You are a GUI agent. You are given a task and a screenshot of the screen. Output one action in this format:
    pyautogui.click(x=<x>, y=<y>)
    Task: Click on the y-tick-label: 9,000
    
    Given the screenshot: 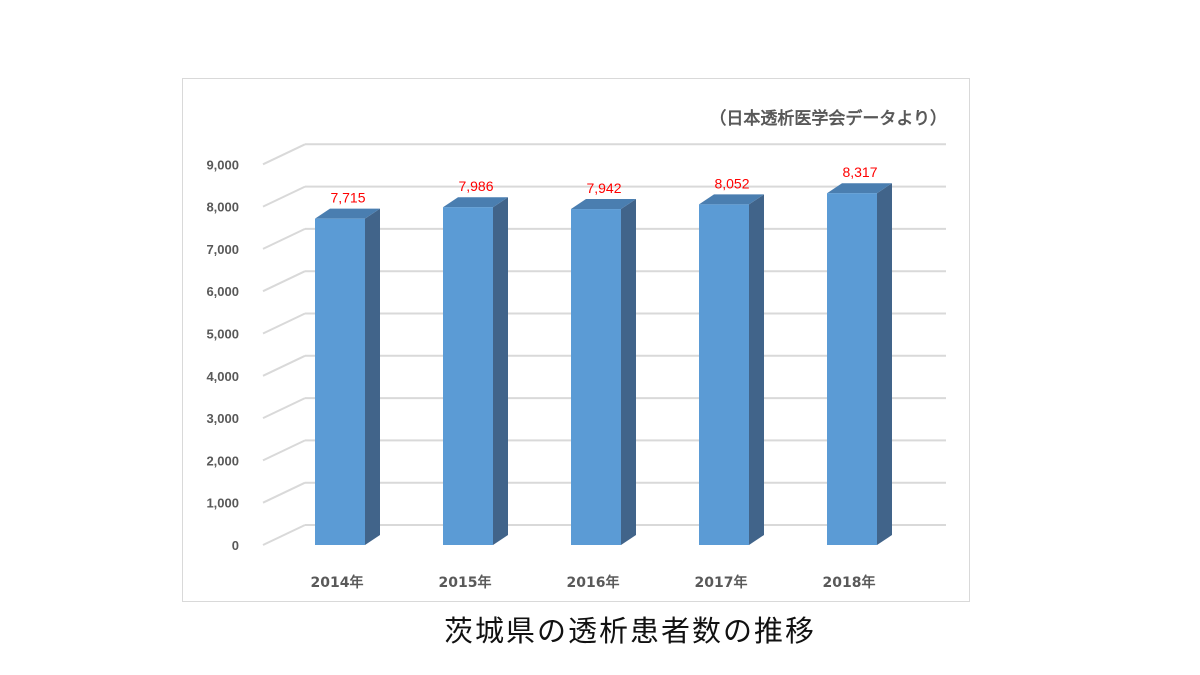 What is the action you would take?
    pyautogui.click(x=222, y=164)
    